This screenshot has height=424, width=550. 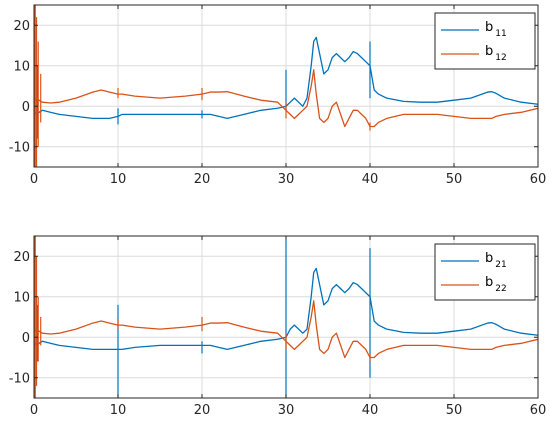 I want to click on legend: b 11b 12, so click(x=485, y=41).